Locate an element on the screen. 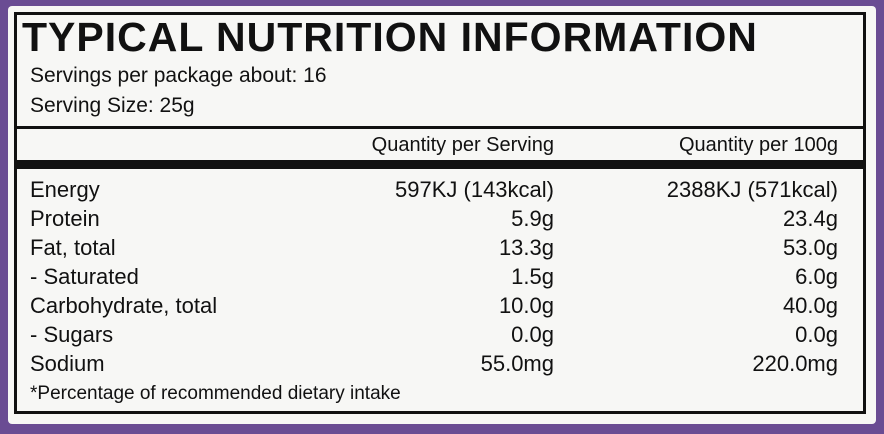 This screenshot has height=434, width=884. nutrient-name: - Saturated is located at coordinates (84, 276).